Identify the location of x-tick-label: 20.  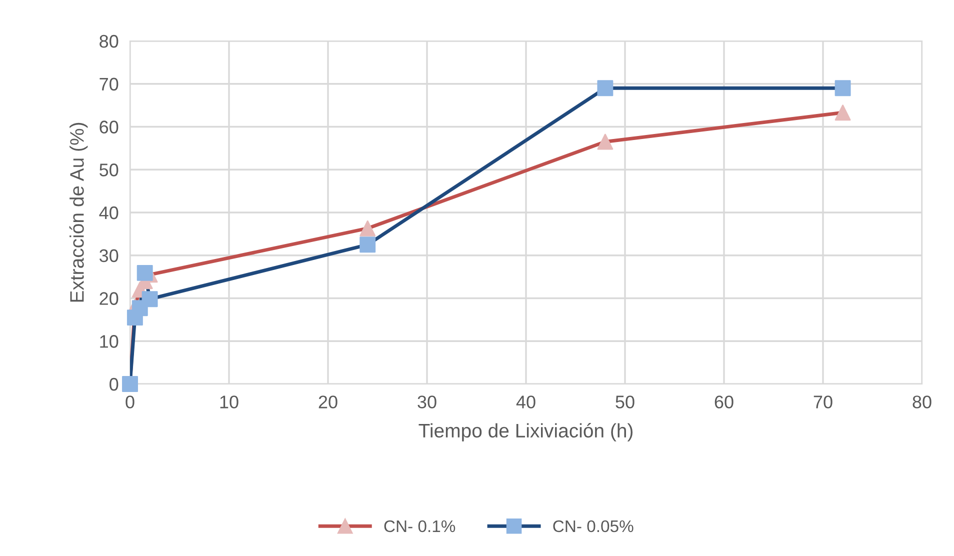
(328, 402).